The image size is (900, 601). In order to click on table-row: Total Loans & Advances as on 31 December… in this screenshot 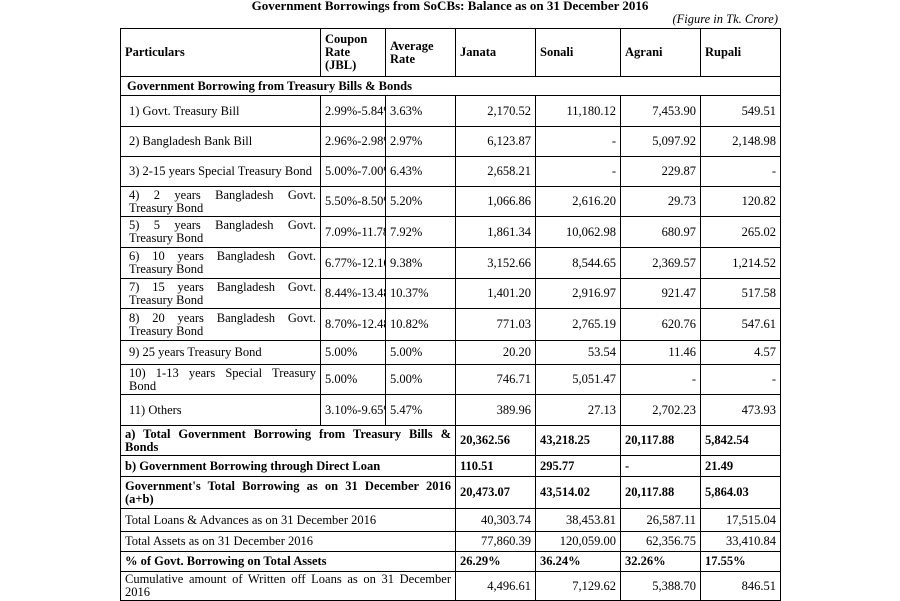, I will do `click(450, 520)`.